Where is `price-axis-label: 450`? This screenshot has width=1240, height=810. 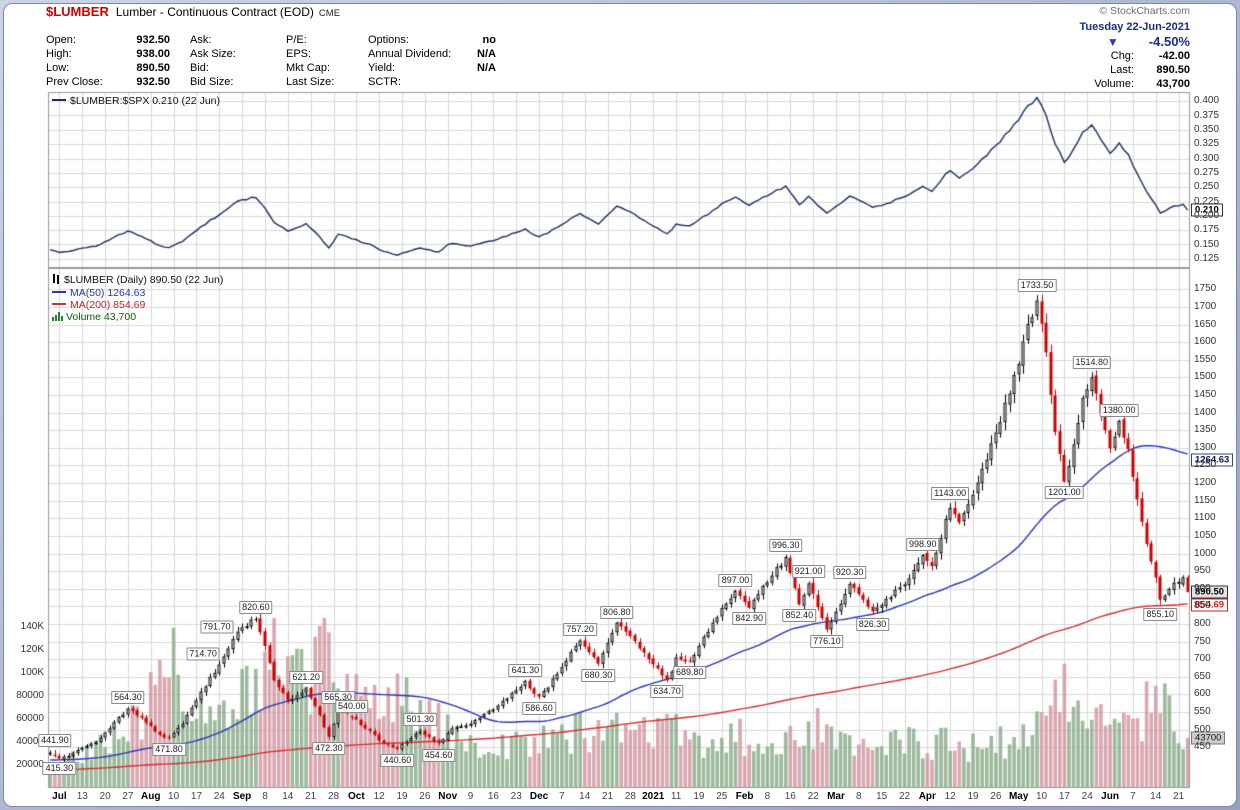 price-axis-label: 450 is located at coordinates (1202, 747).